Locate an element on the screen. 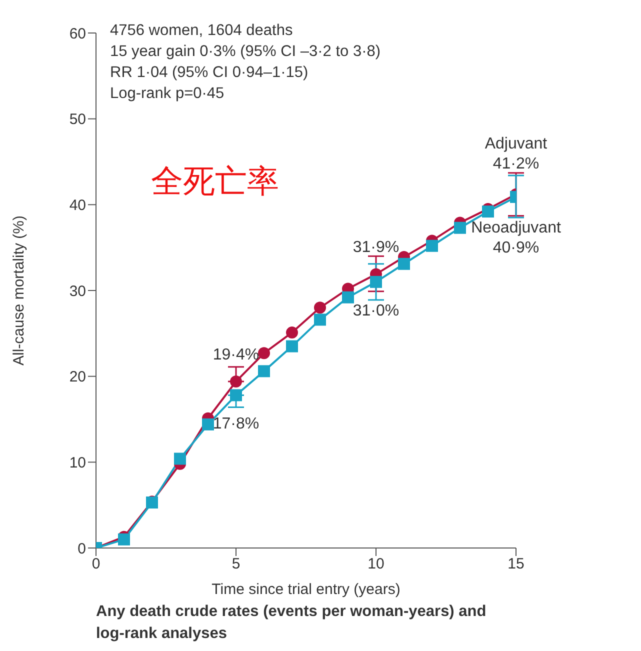 The image size is (641, 651). annotation: 15 year gain 0·3% (95% CI –3·2 to 3·8) is located at coordinates (245, 52).